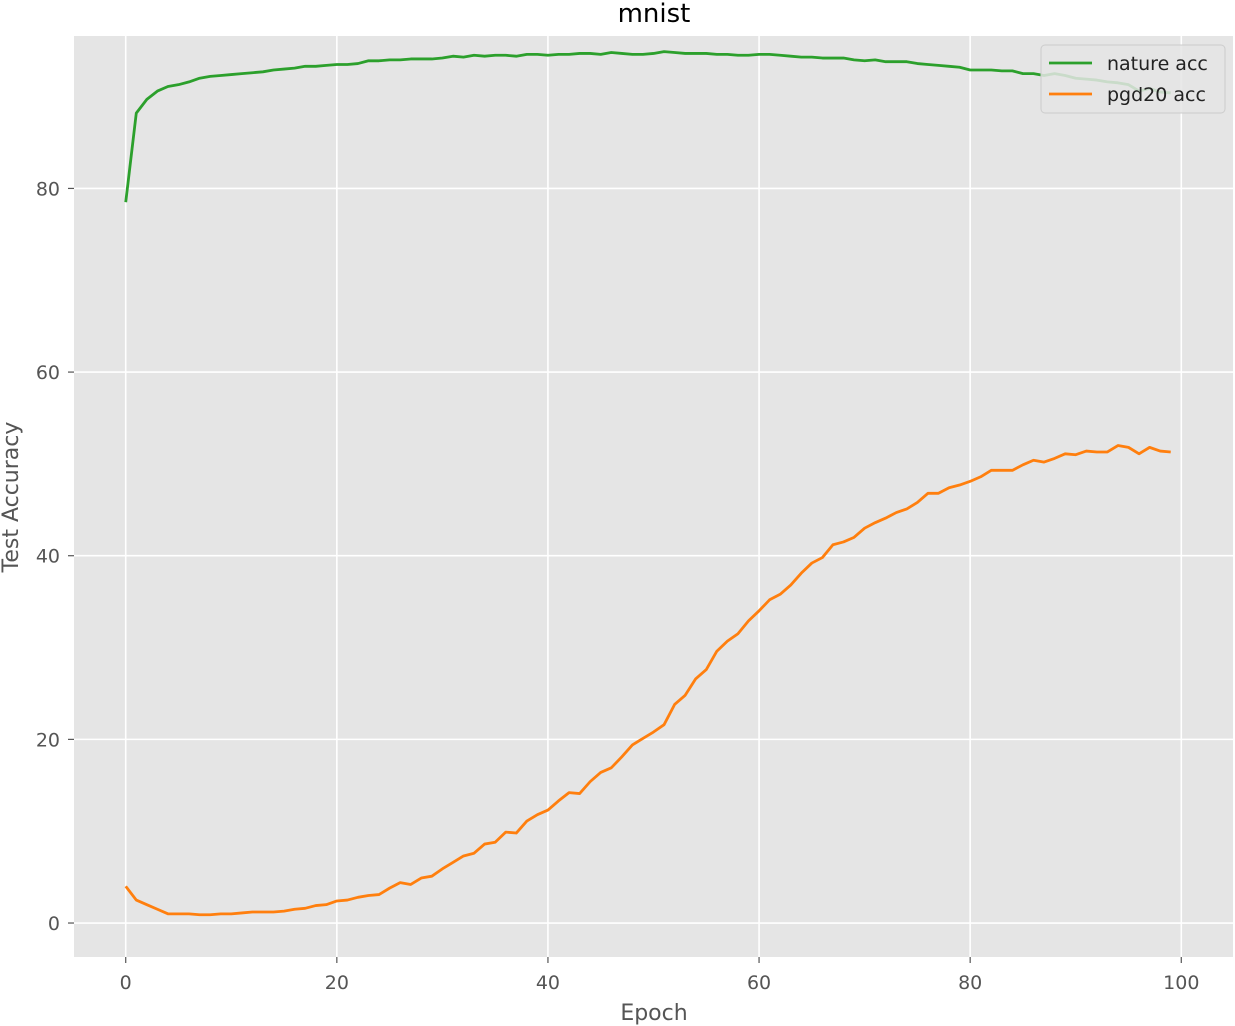 The width and height of the screenshot is (1235, 1026). What do you see at coordinates (12, 498) in the screenshot?
I see `y-axis-label: Test Accuracy` at bounding box center [12, 498].